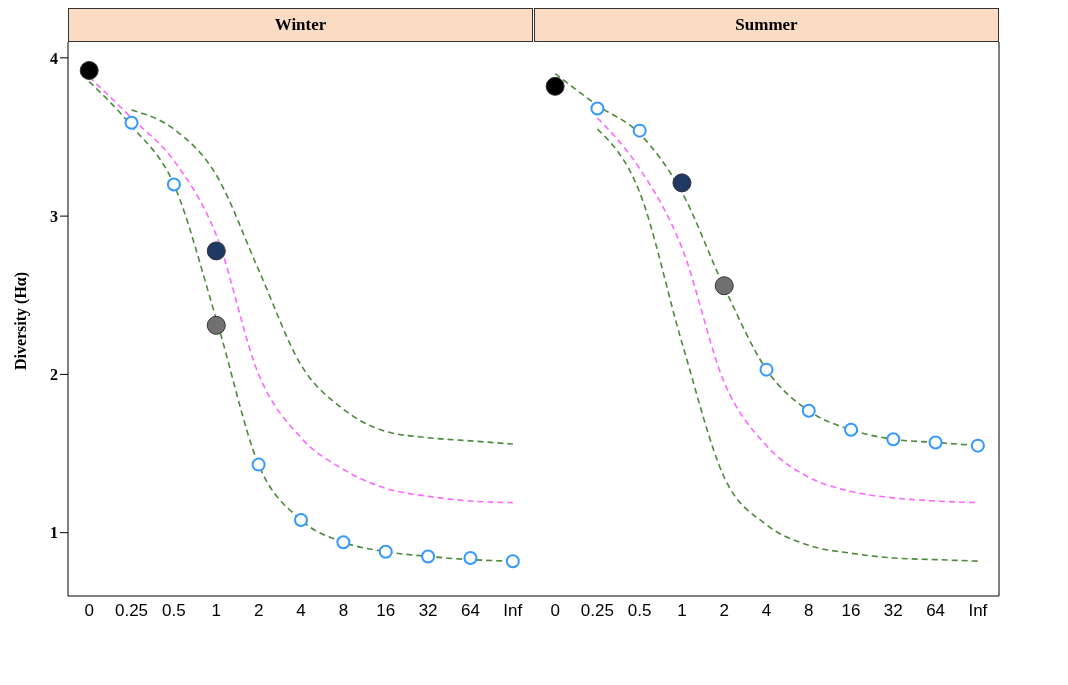 The height and width of the screenshot is (685, 1068). What do you see at coordinates (300, 25) in the screenshot?
I see `chart-title: Winter` at bounding box center [300, 25].